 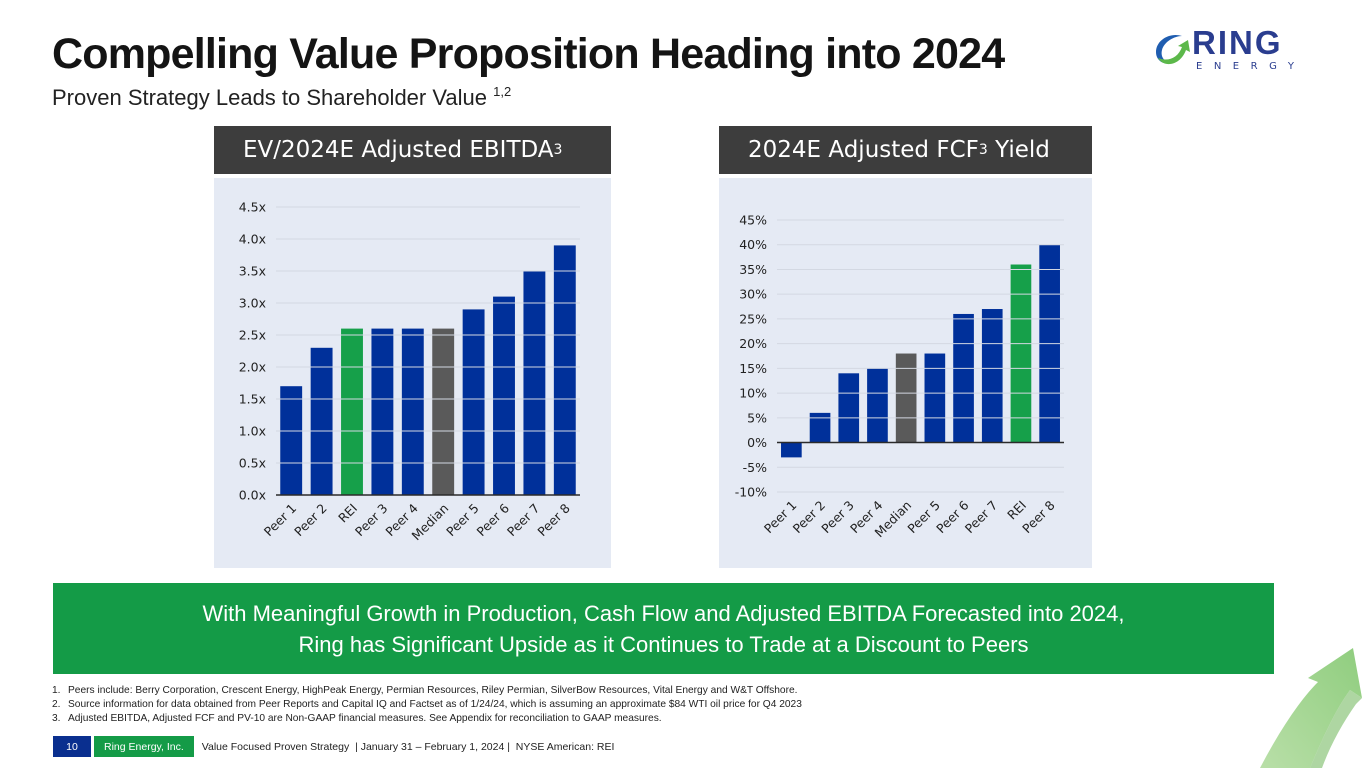 What do you see at coordinates (144, 746) in the screenshot?
I see `company-tag: Ring Energy, Inc.` at bounding box center [144, 746].